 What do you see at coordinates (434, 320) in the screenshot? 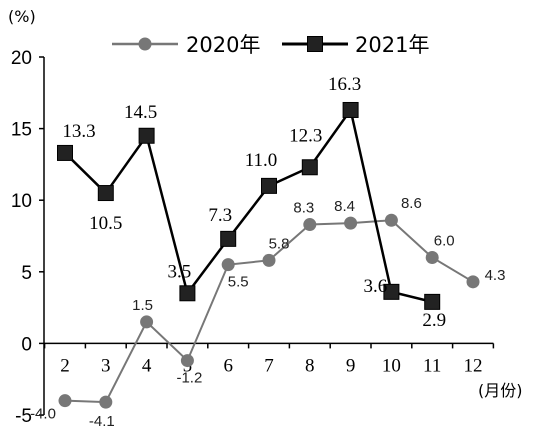
I see `data-label-2021: 2.9` at bounding box center [434, 320].